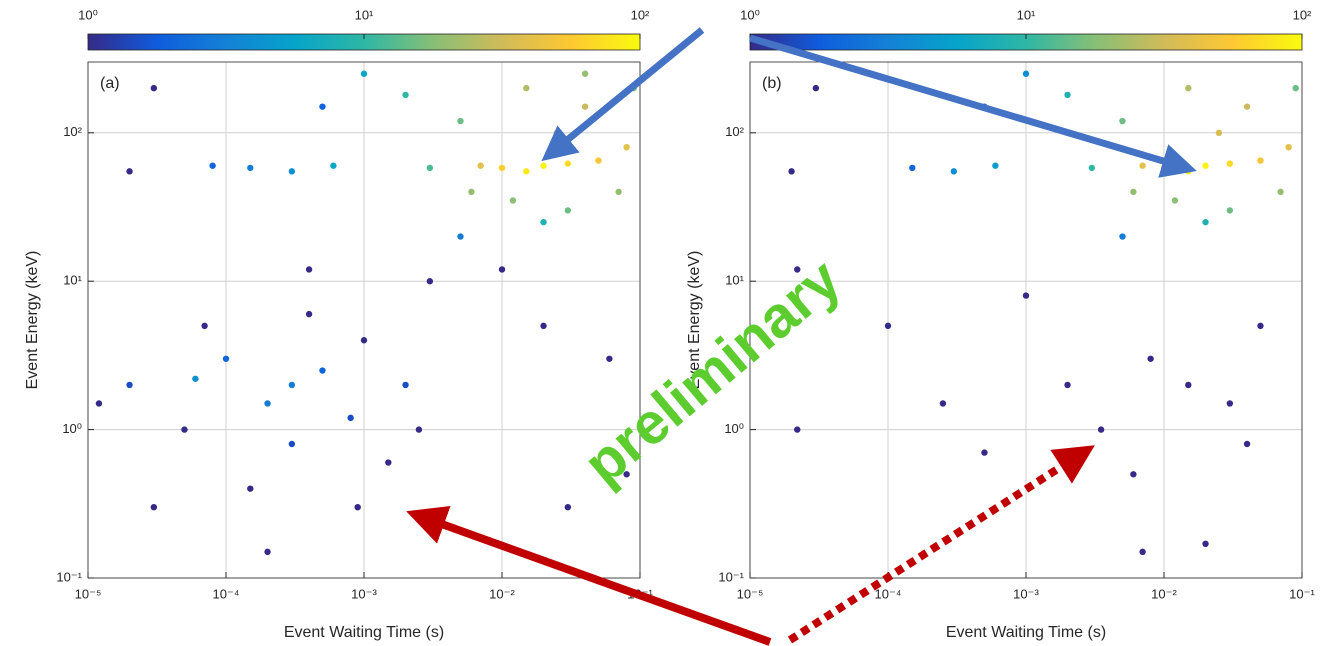 The height and width of the screenshot is (646, 1335). I want to click on x-tick-label: 10⁻², so click(1164, 593).